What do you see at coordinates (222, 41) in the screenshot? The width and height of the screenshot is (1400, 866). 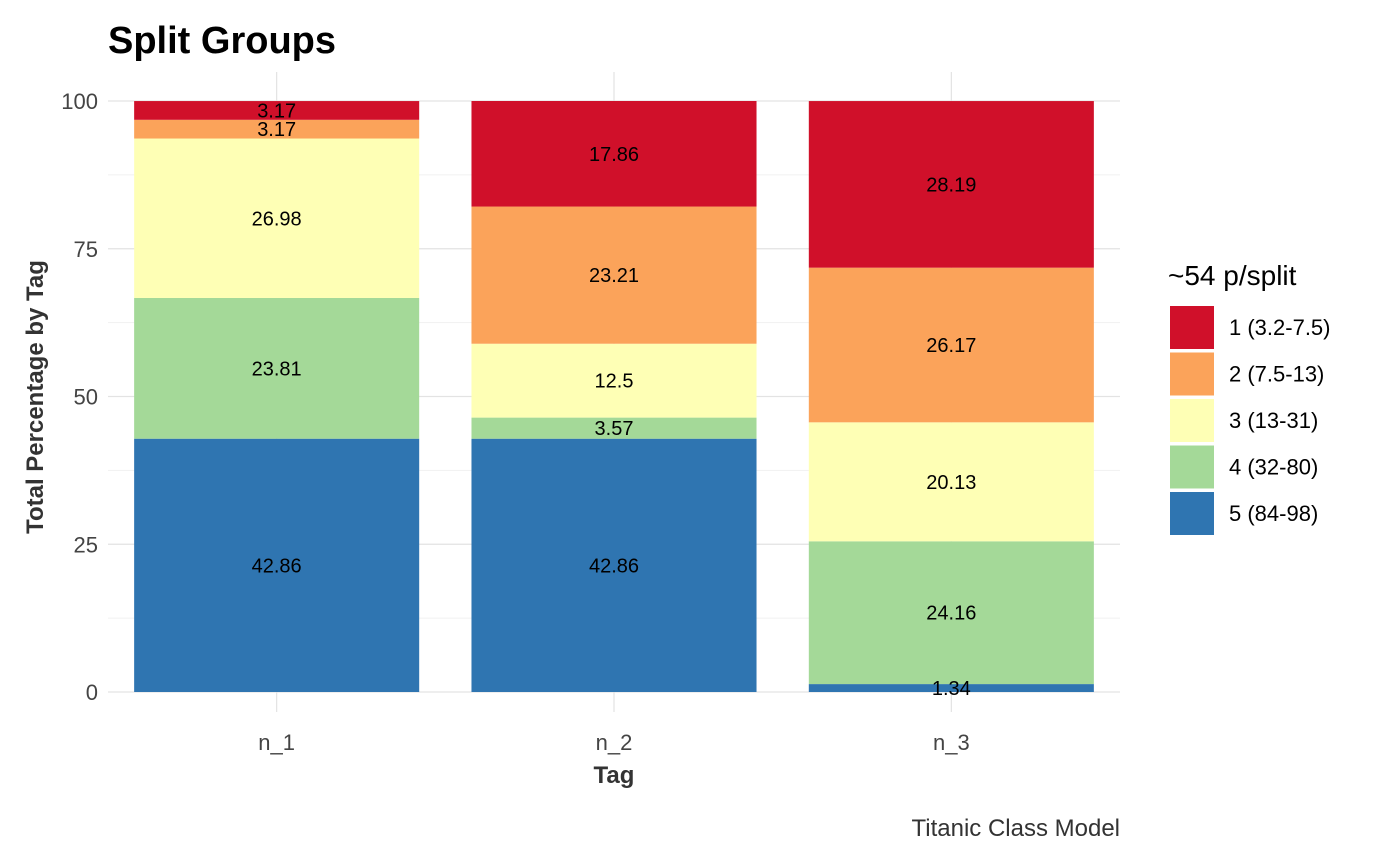 I see `chart-title: Split Groups` at bounding box center [222, 41].